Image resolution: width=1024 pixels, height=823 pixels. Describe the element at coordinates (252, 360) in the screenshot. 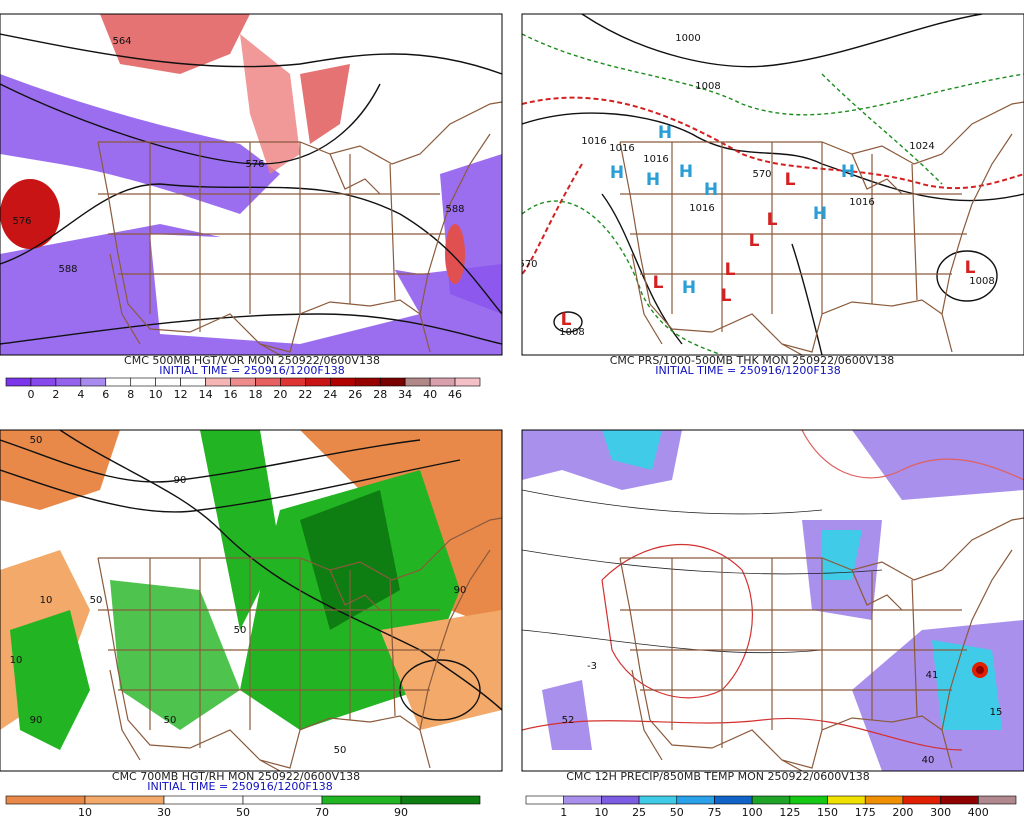

I see `caption: CMC 500MB HGT/VOR MON 250922/0600V138` at that location.